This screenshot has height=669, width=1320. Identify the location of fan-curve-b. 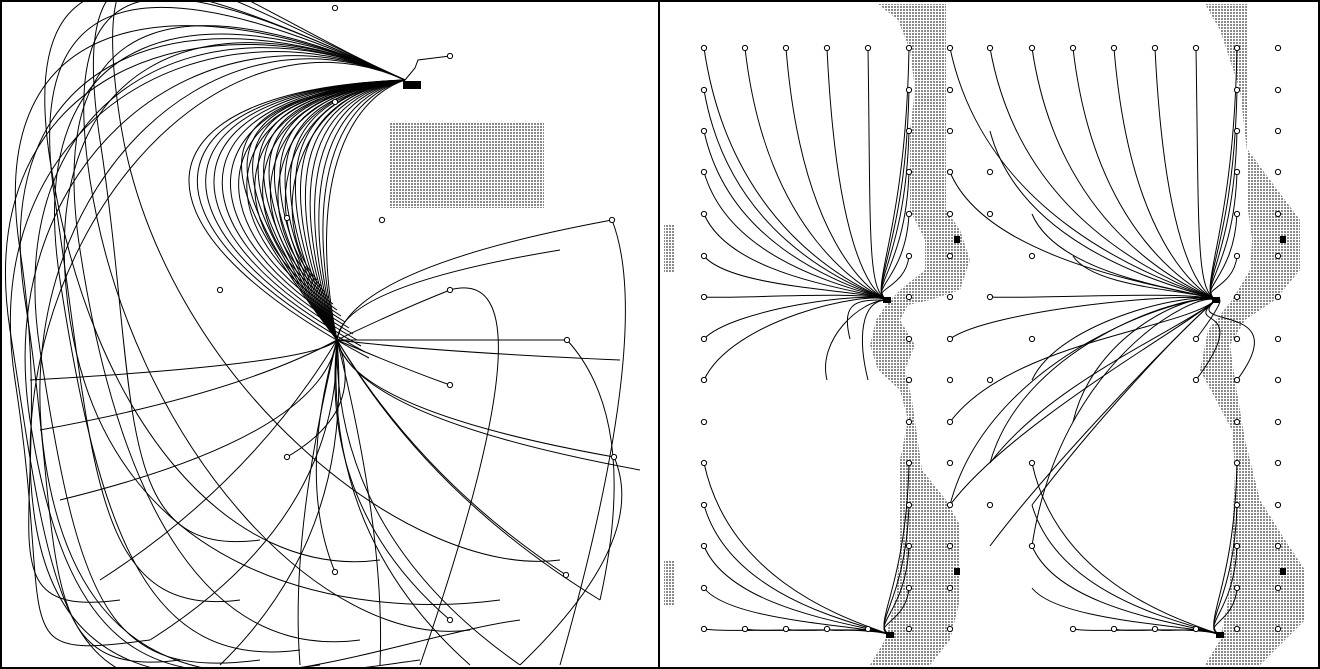
(858, 632).